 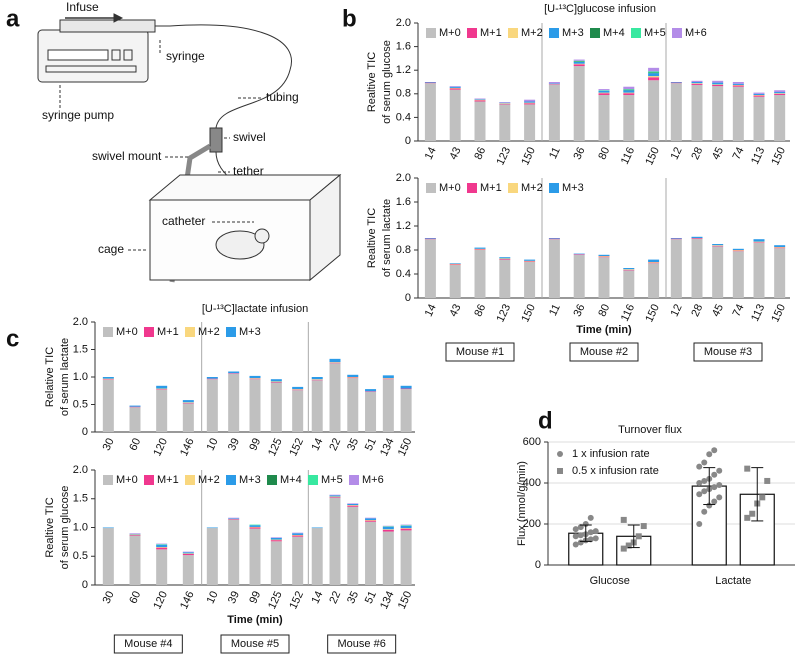 What do you see at coordinates (456, 153) in the screenshot?
I see `x-tick-label: 43` at bounding box center [456, 153].